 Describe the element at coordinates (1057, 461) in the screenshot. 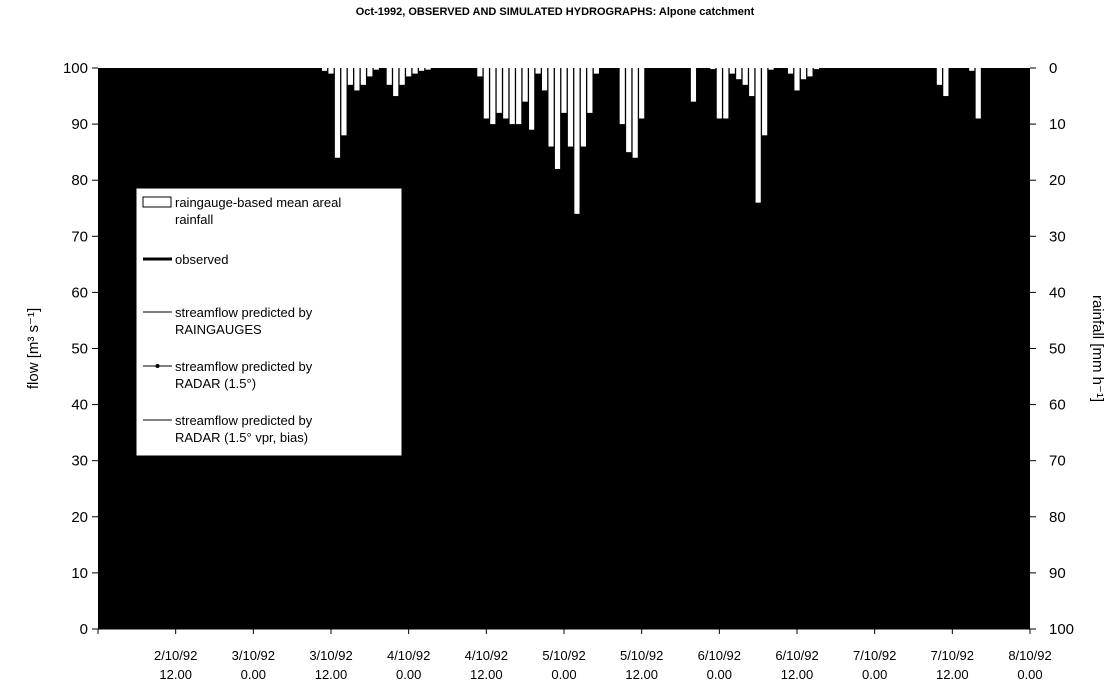

I see `y-tick-label-right: 70` at that location.